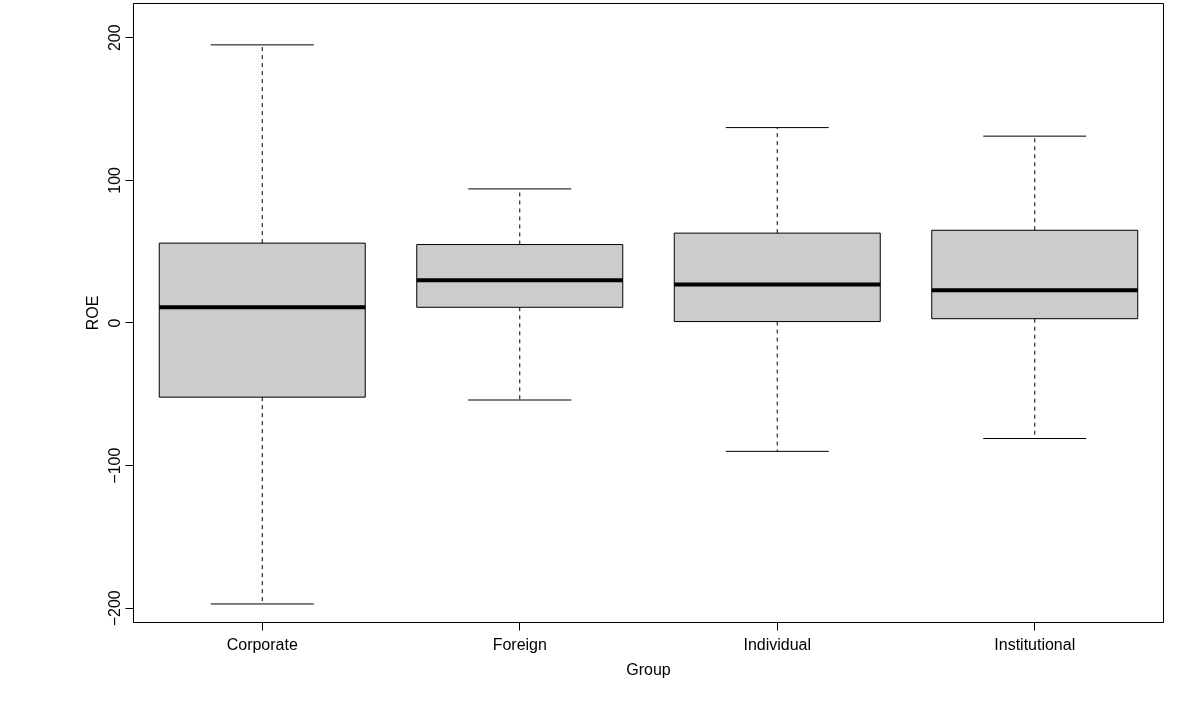  I want to click on y-axis-title: ROE, so click(92, 313).